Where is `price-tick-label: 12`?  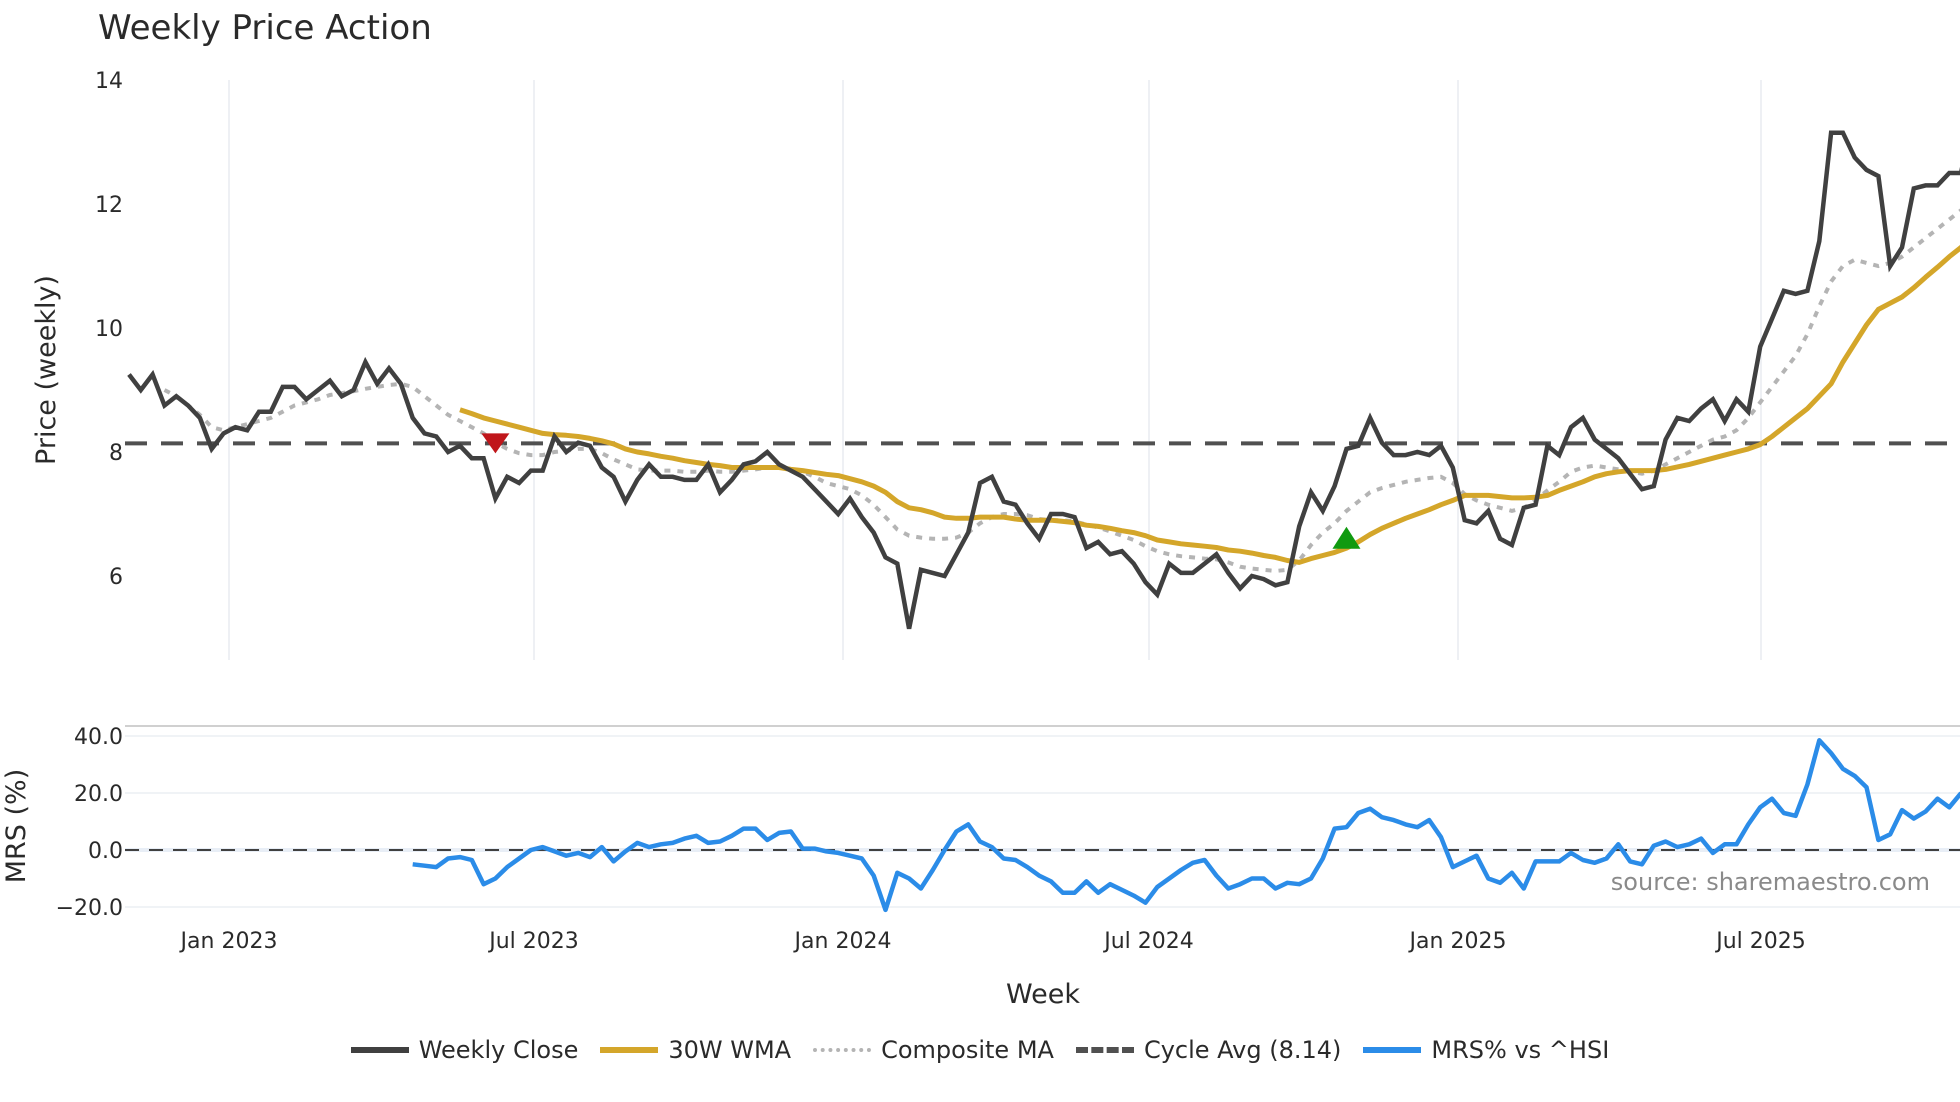 price-tick-label: 12 is located at coordinates (109, 205).